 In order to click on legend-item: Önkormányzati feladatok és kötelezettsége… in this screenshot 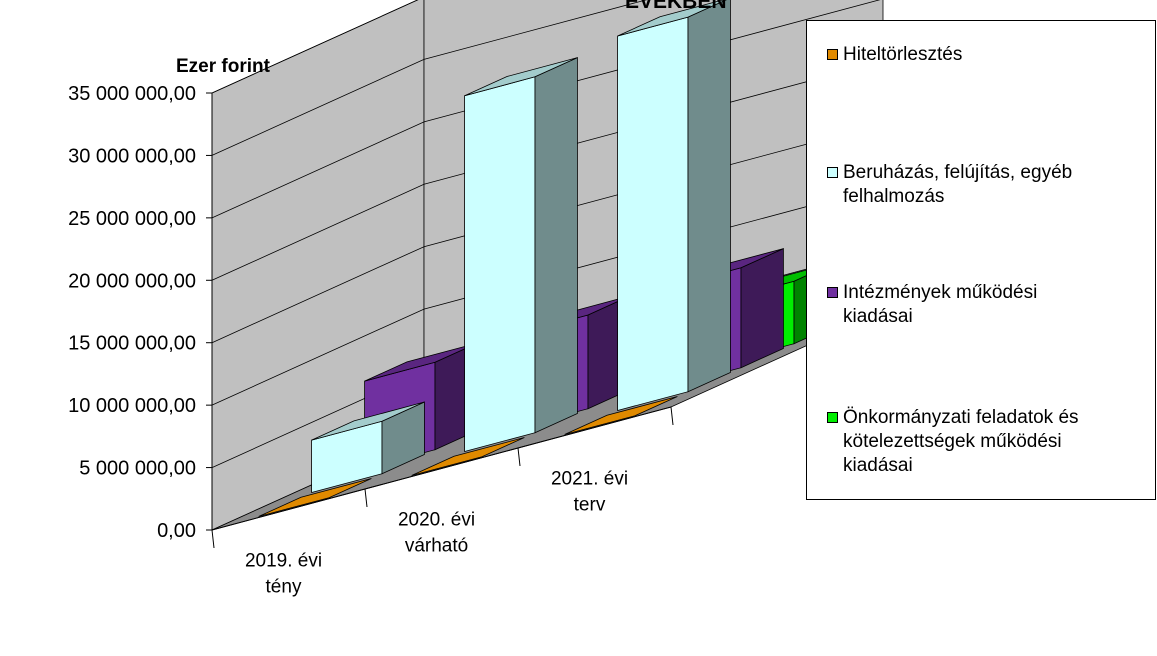, I will do `click(989, 442)`.